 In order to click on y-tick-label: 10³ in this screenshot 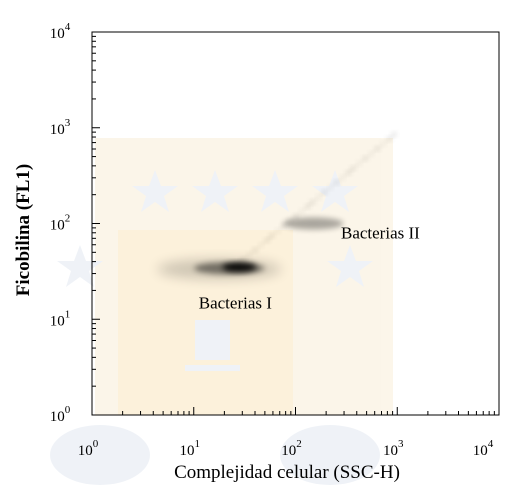, I will do `click(60, 127)`.